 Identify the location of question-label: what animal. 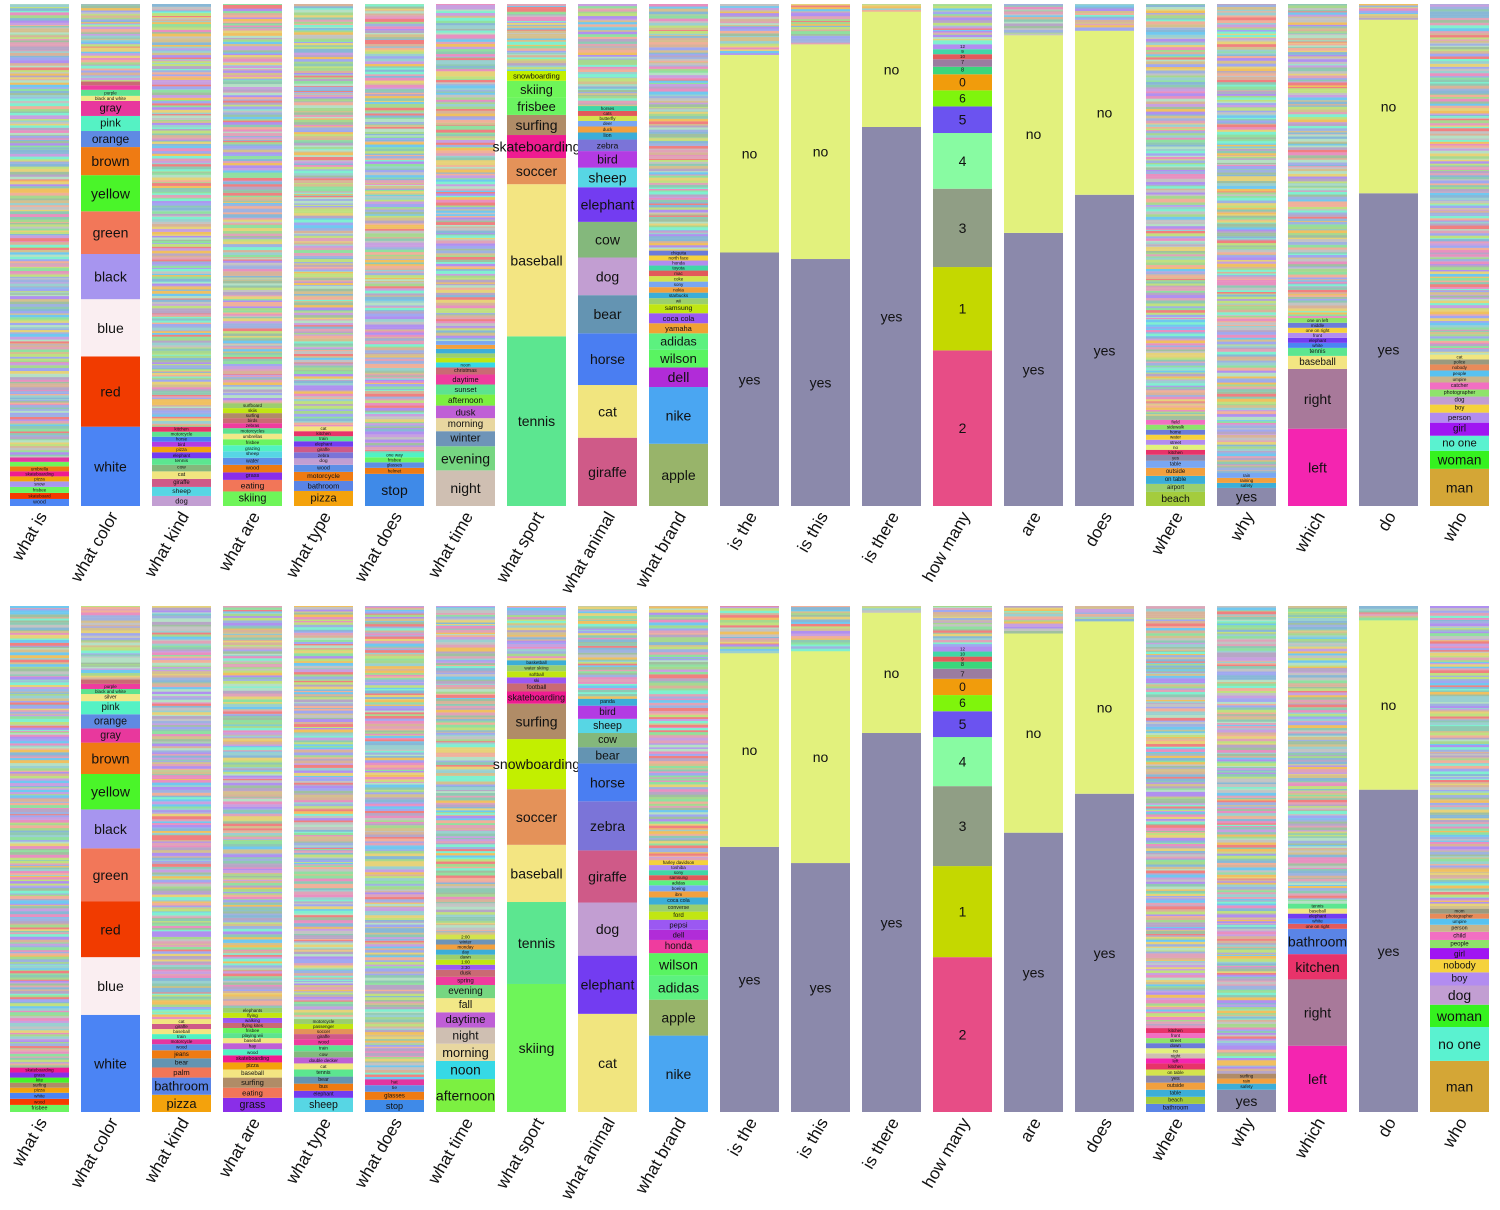
(588, 1159).